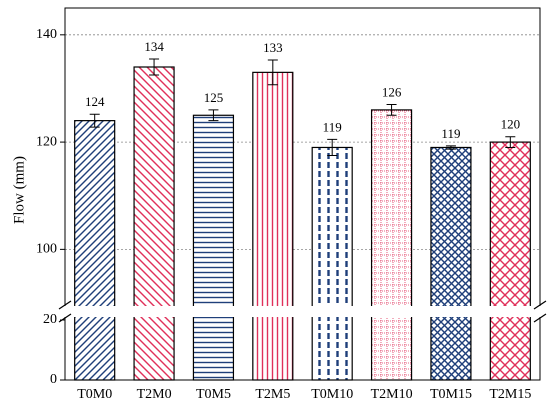 The width and height of the screenshot is (550, 415). I want to click on x-tick-label: T0M15, so click(451, 394).